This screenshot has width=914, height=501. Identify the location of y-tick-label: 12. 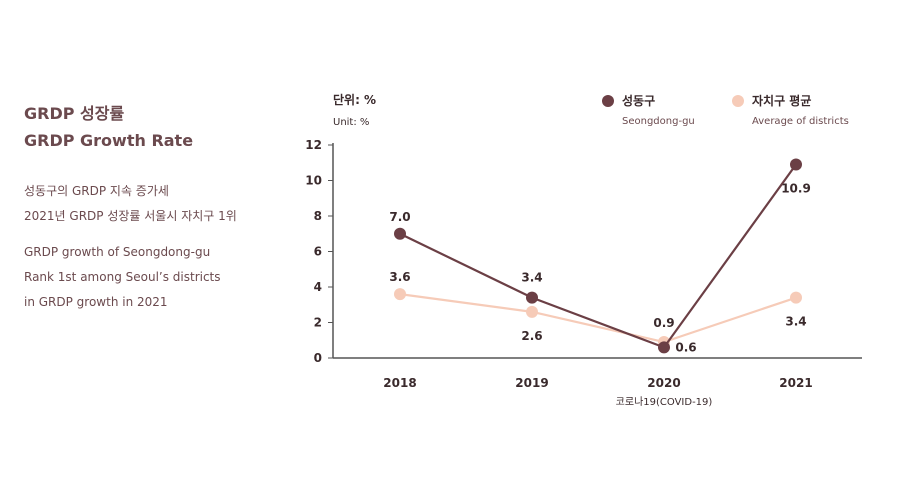
(313, 145).